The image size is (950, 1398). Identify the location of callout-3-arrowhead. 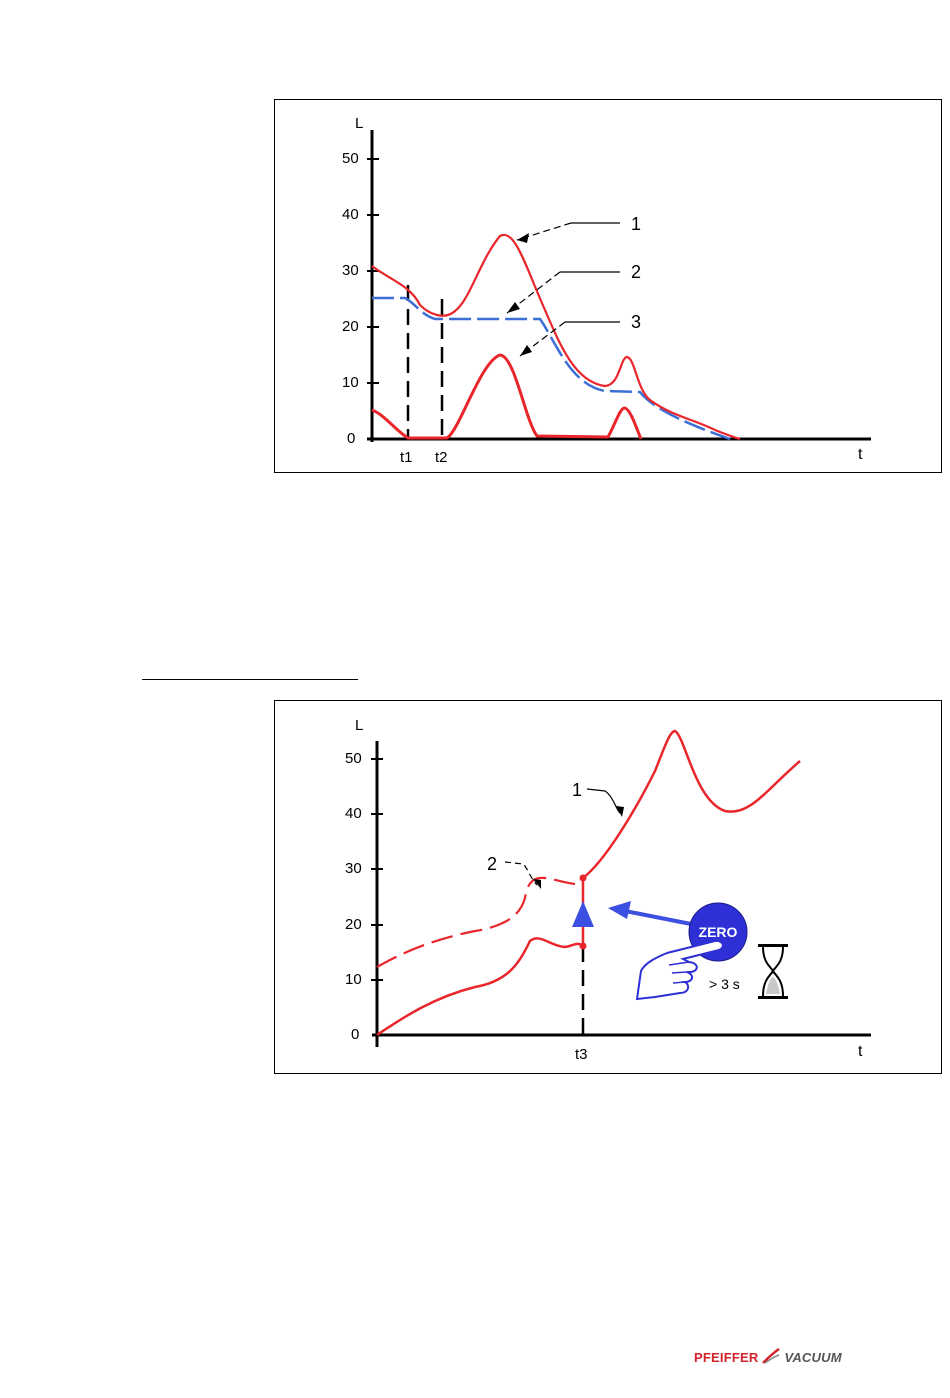
(526, 350).